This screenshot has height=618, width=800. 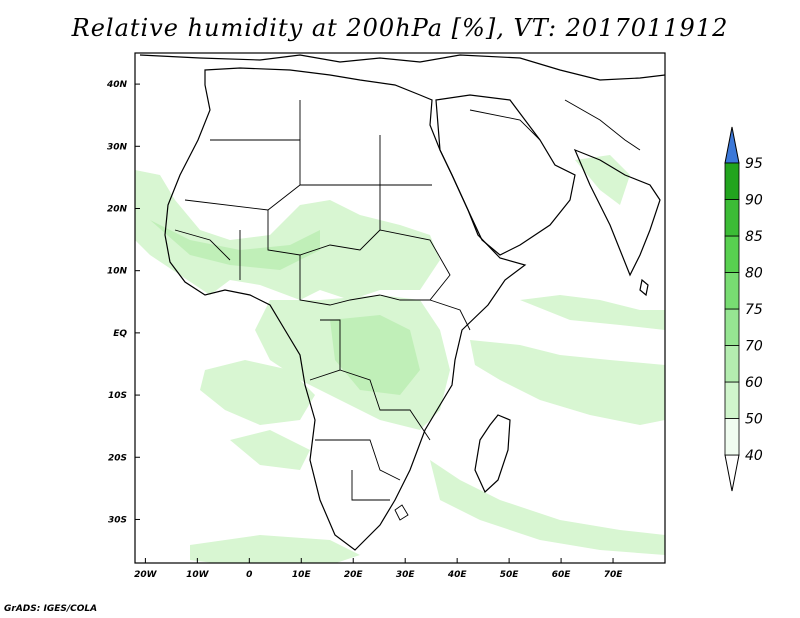 I want to click on colorbar-over-triangle, so click(x=732, y=145).